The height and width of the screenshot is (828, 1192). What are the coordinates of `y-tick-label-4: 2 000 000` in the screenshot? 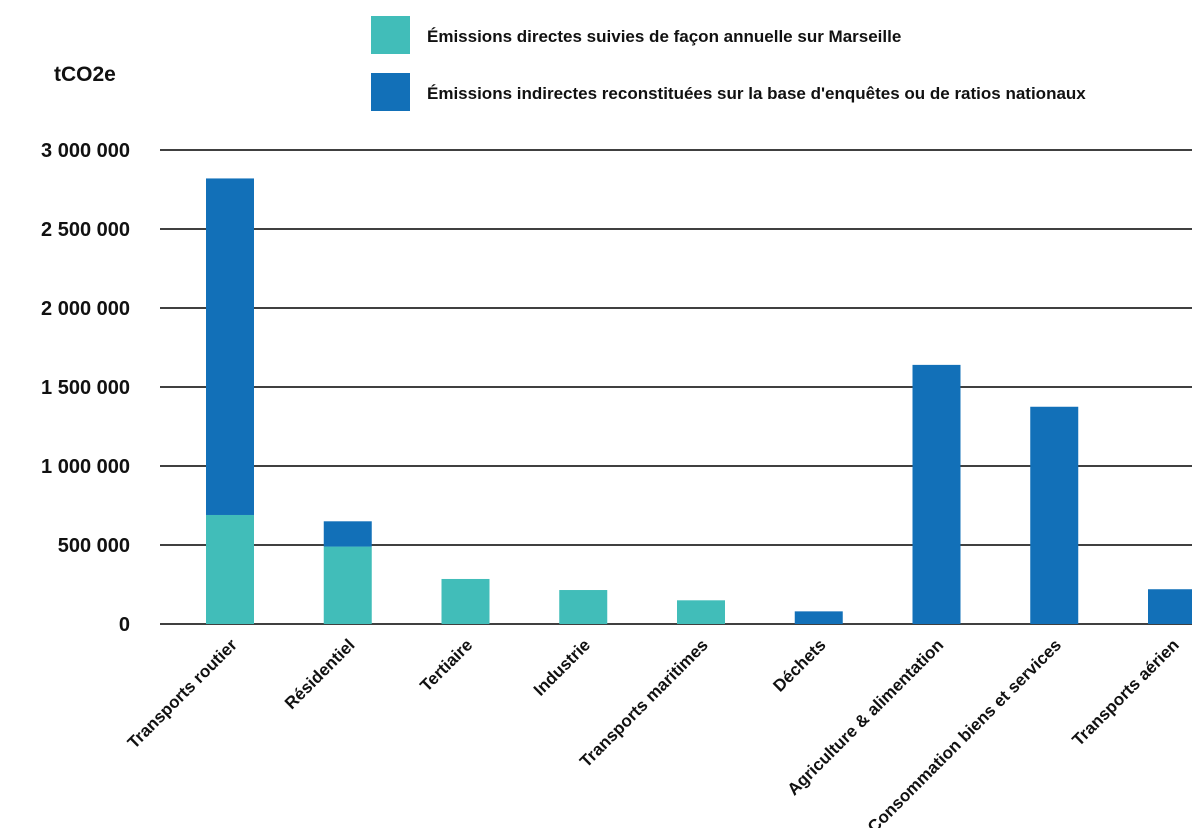 It's located at (85, 309).